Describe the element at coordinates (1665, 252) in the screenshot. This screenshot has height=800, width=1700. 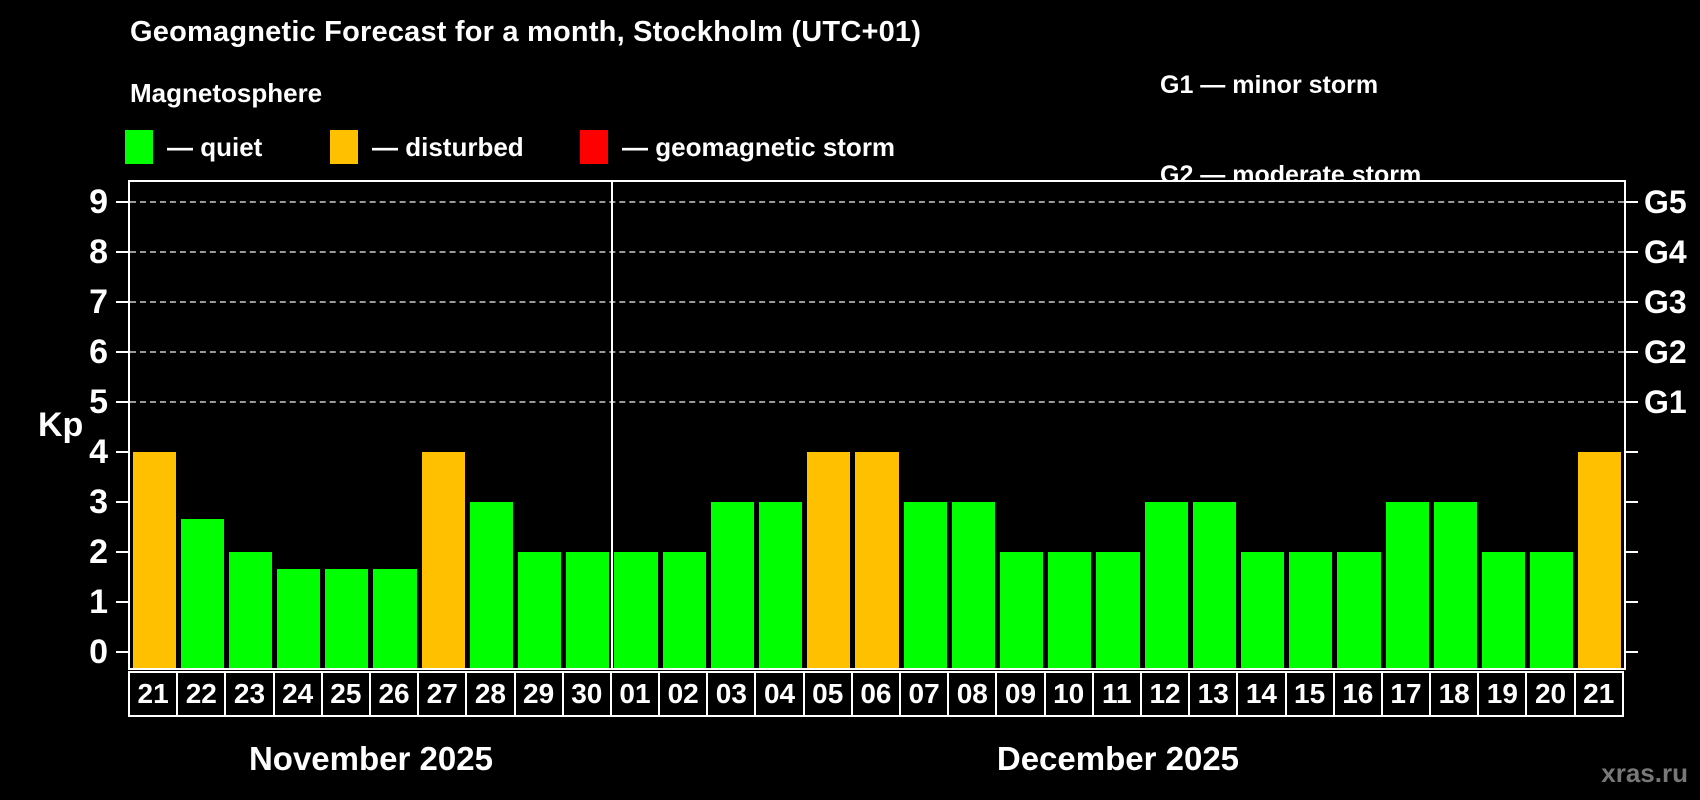
I see `g-scale-tick-label: G4` at that location.